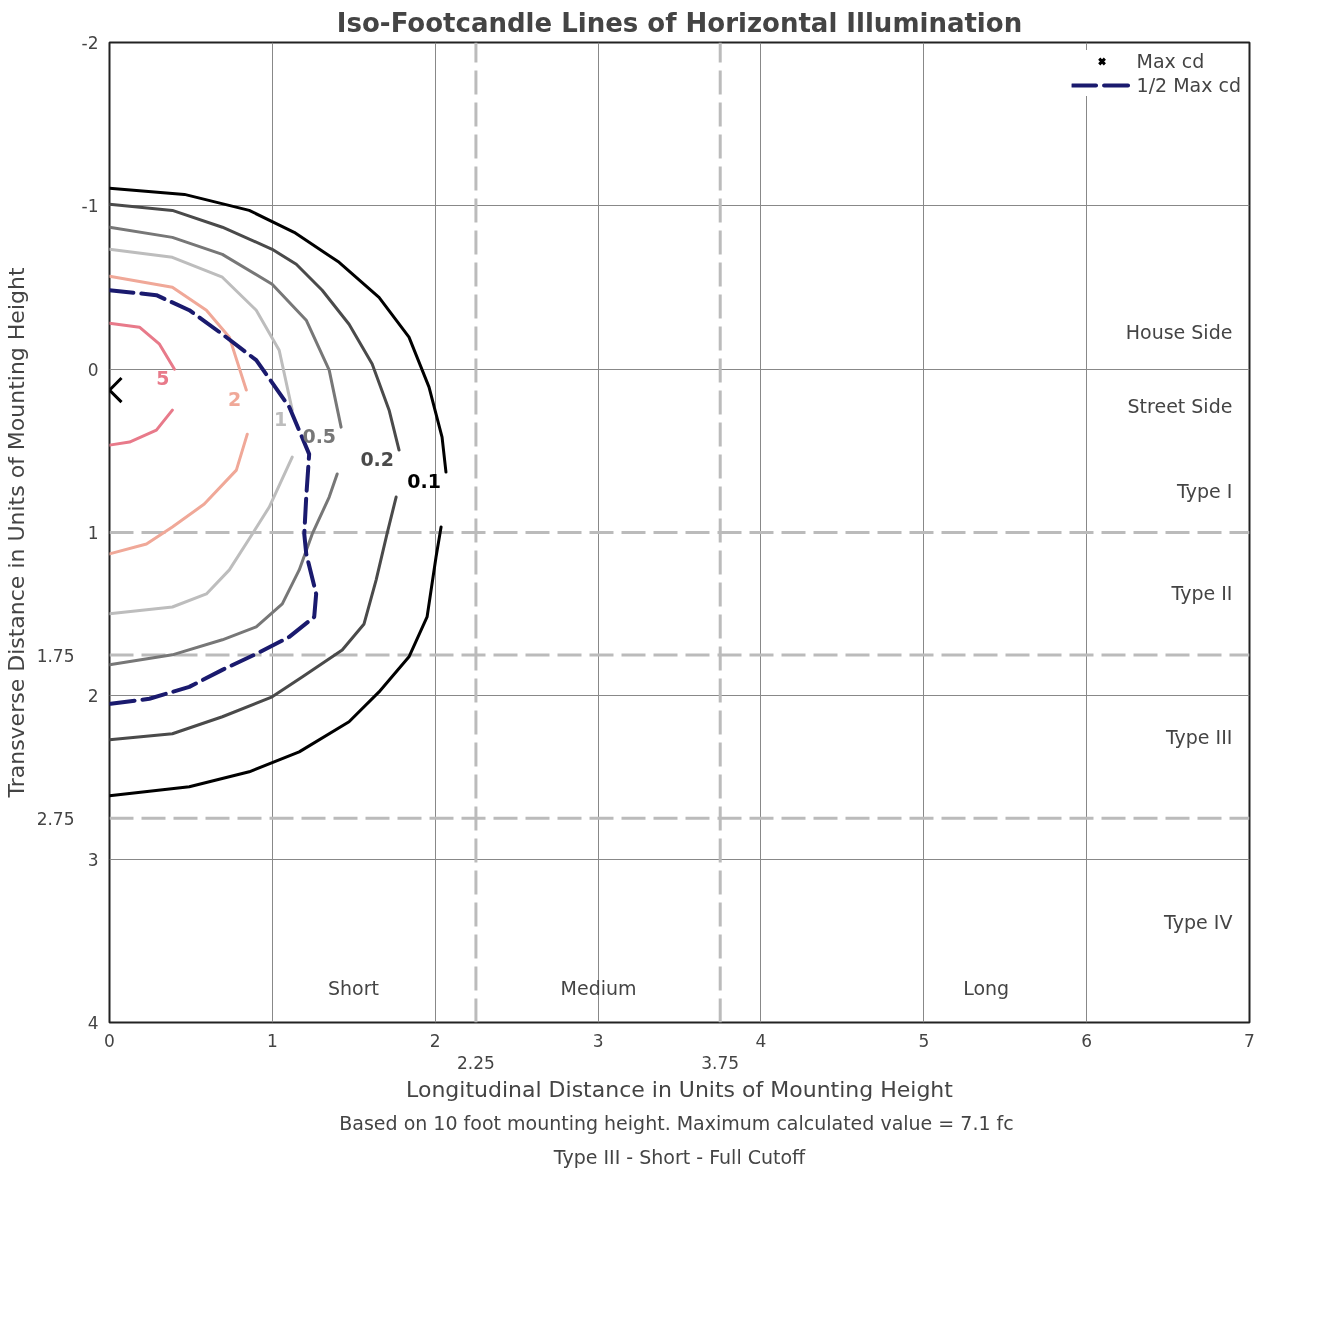  I want to click on annotation: Type III, so click(1198, 737).